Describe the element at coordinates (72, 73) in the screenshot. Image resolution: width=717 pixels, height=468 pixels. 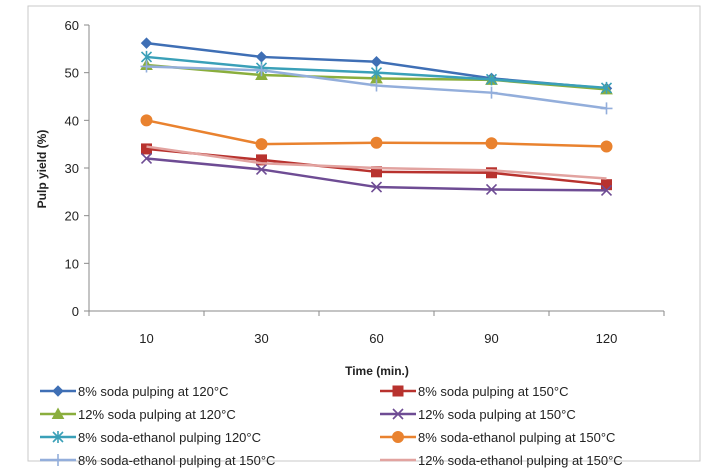
I see `y-tick-label: 50` at that location.